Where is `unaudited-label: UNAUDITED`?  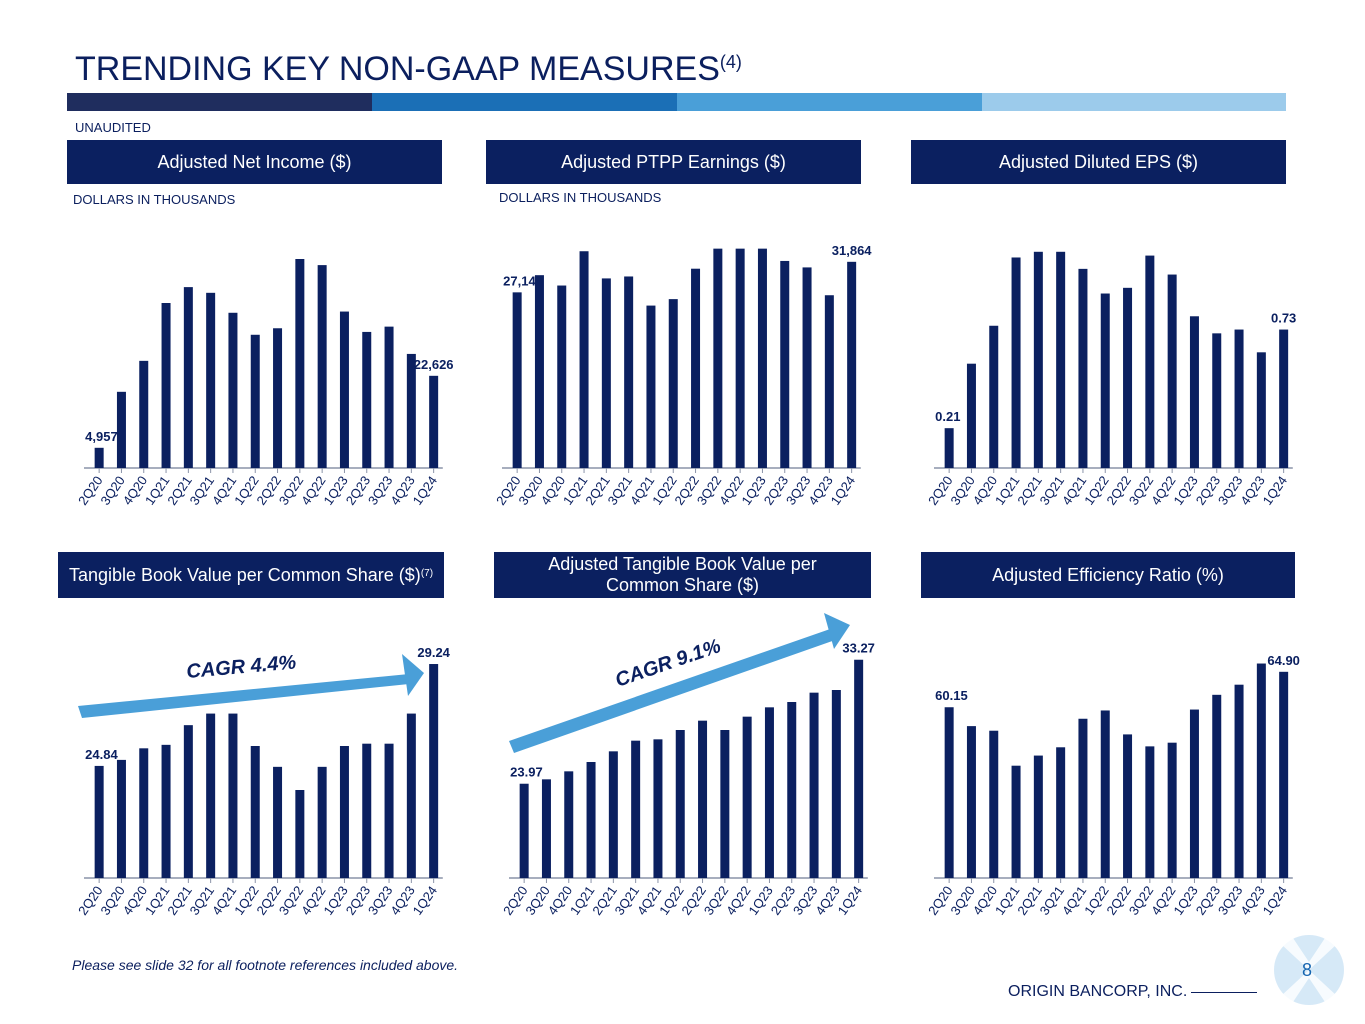 unaudited-label: UNAUDITED is located at coordinates (113, 127).